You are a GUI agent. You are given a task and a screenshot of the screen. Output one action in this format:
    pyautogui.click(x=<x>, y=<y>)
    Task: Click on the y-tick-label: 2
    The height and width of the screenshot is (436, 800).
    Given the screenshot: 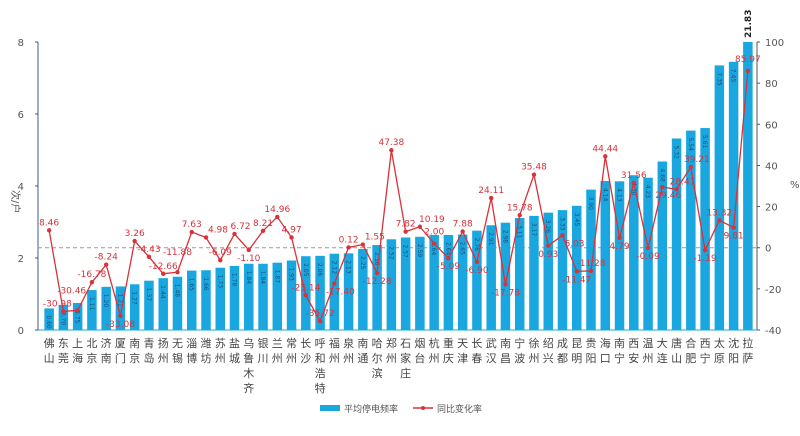 What is the action you would take?
    pyautogui.click(x=21, y=259)
    